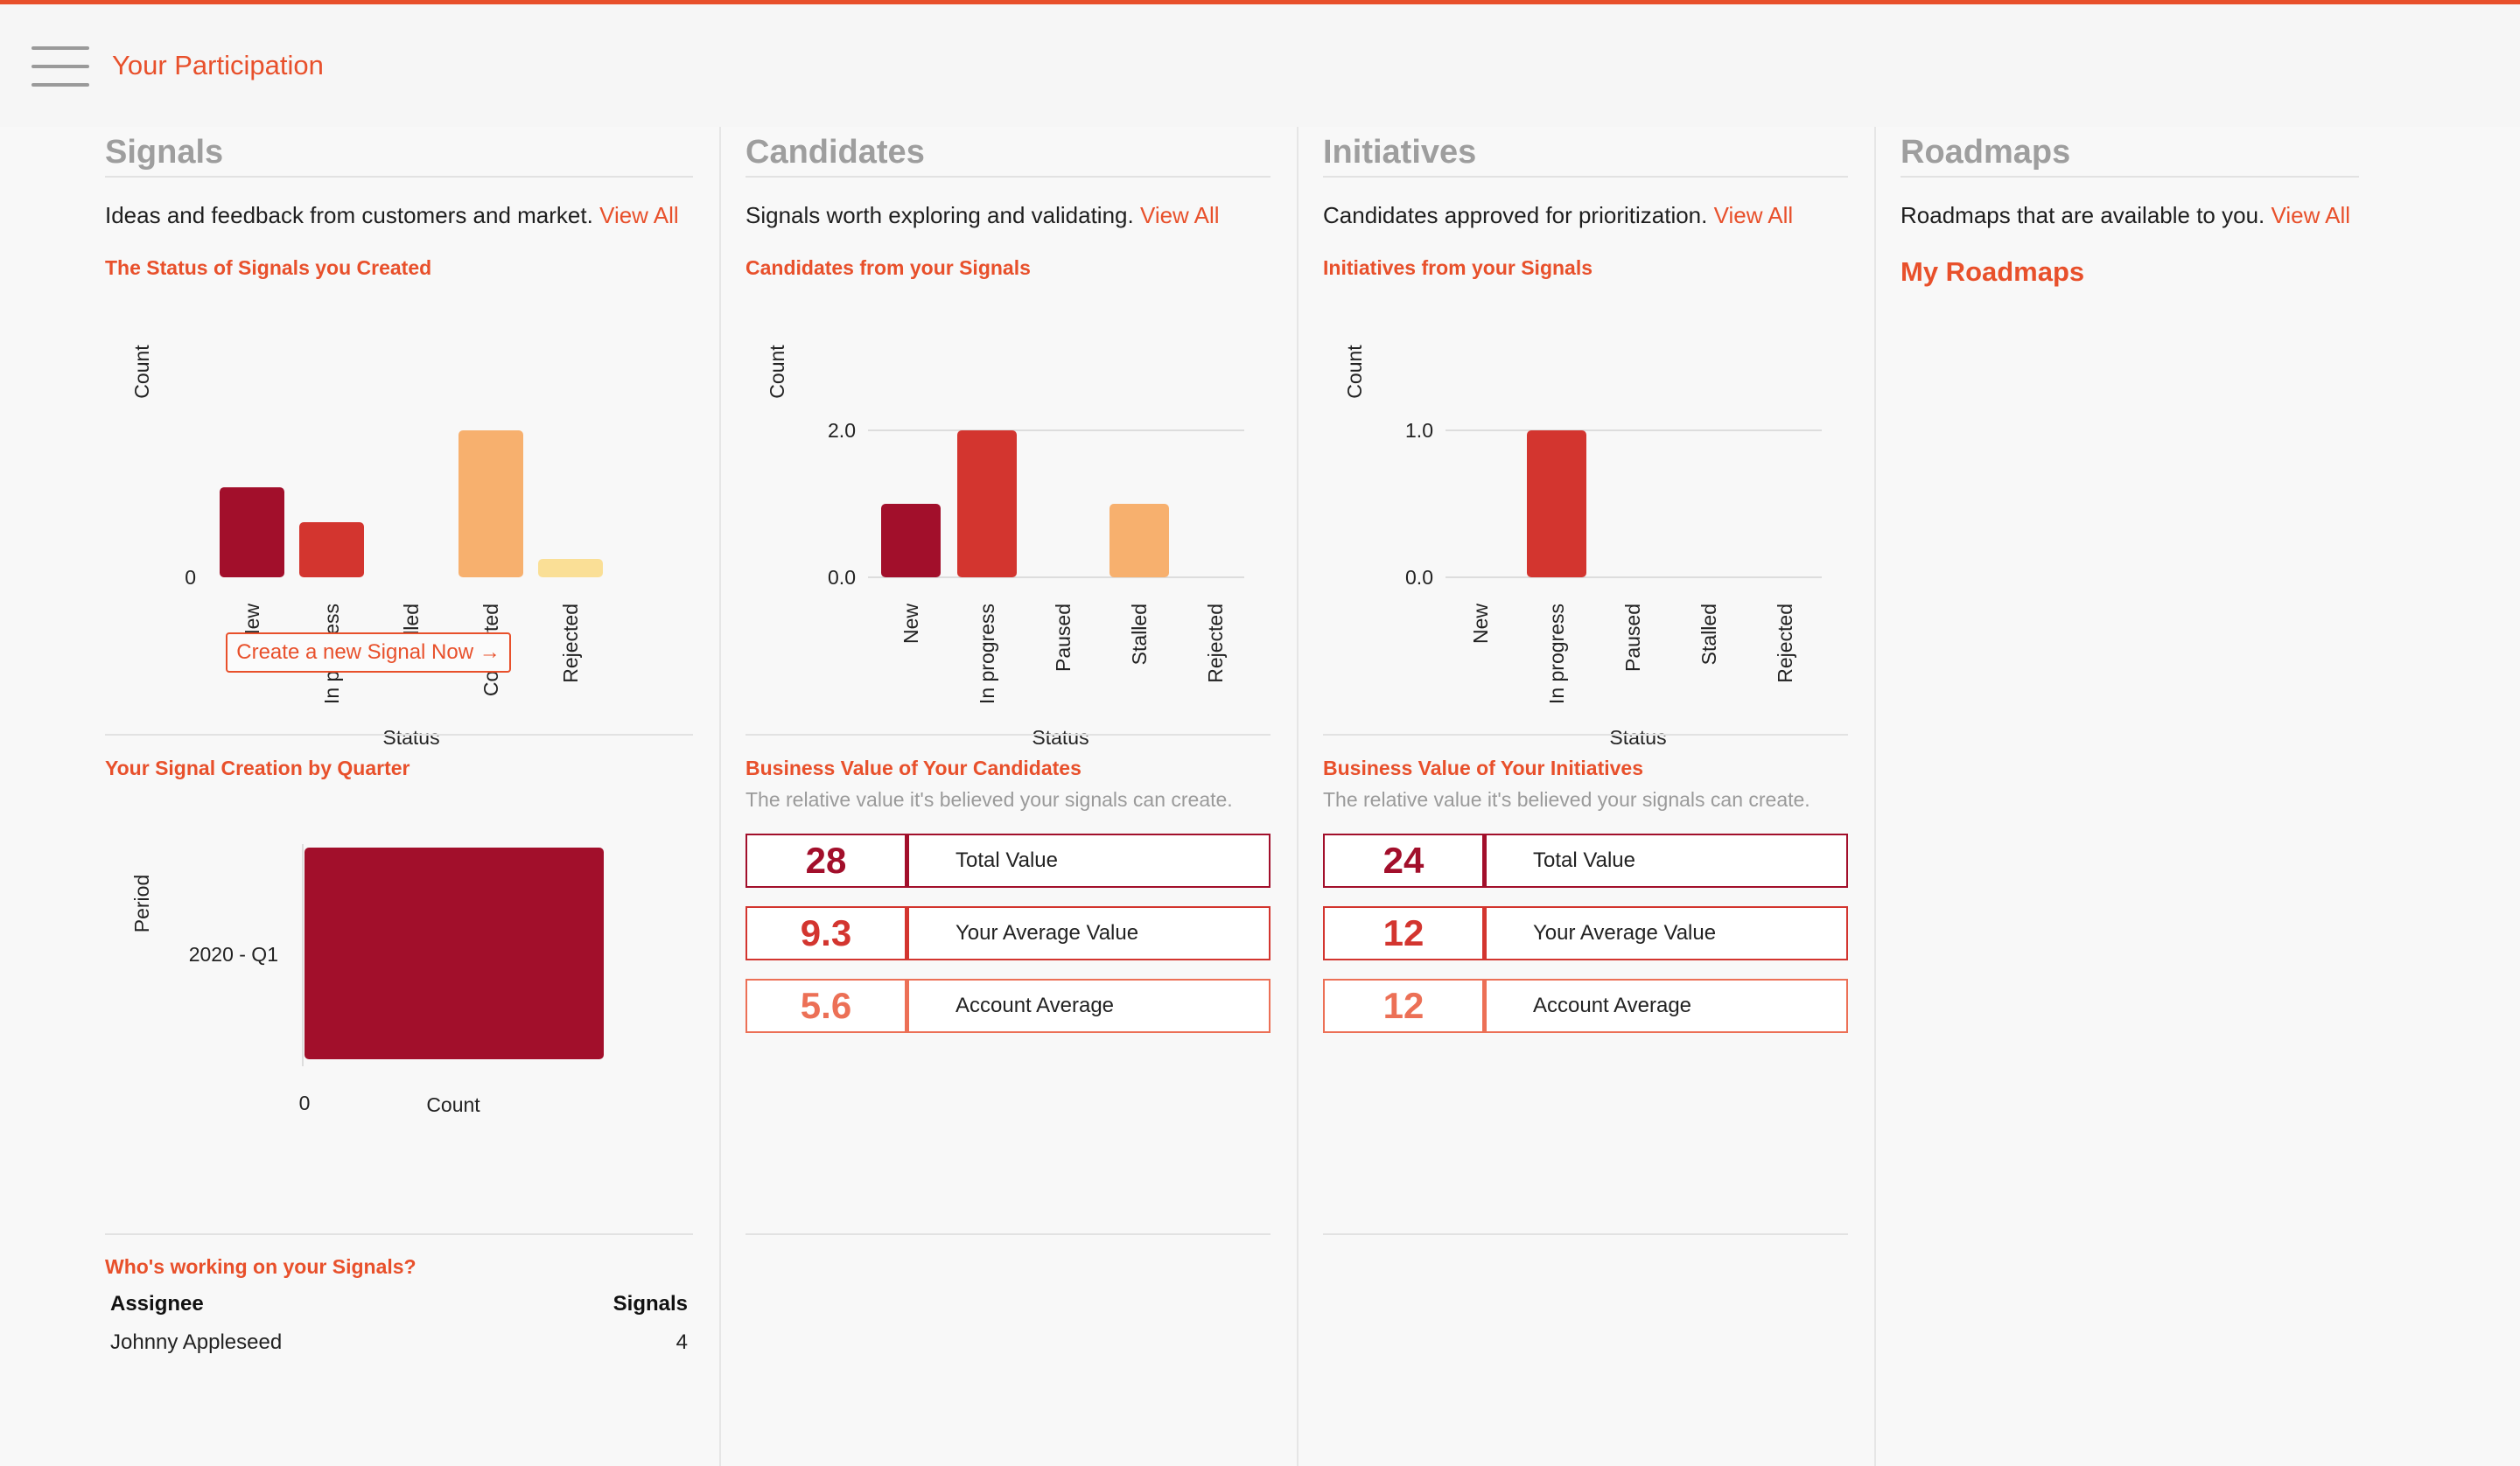 This screenshot has height=1466, width=2520. I want to click on y-tick-label: 0, so click(190, 577).